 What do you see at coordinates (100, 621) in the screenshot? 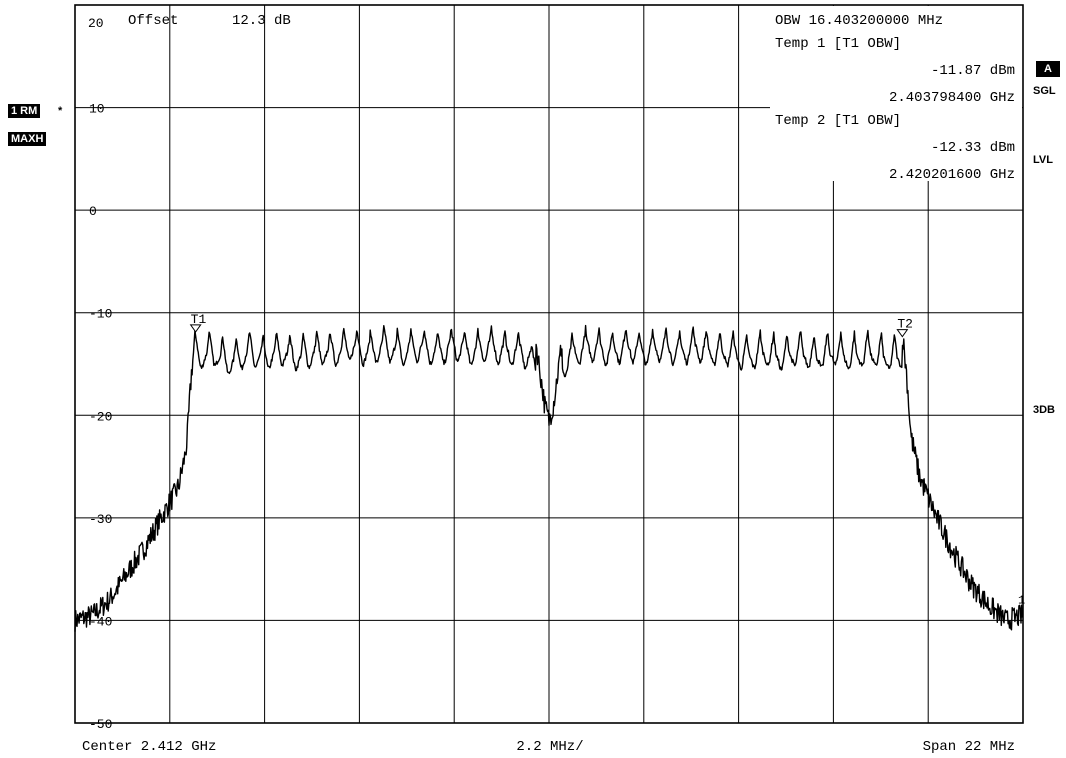
I see `y-tick-label: -40` at bounding box center [100, 621].